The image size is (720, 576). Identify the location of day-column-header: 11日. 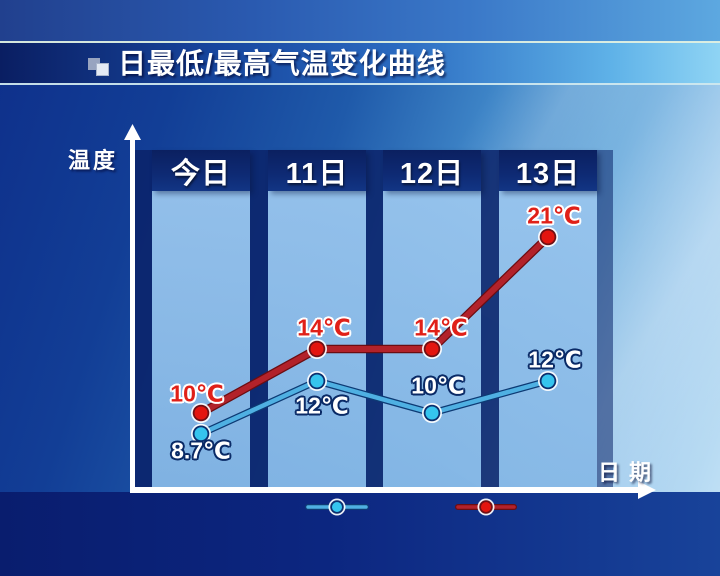
(317, 170).